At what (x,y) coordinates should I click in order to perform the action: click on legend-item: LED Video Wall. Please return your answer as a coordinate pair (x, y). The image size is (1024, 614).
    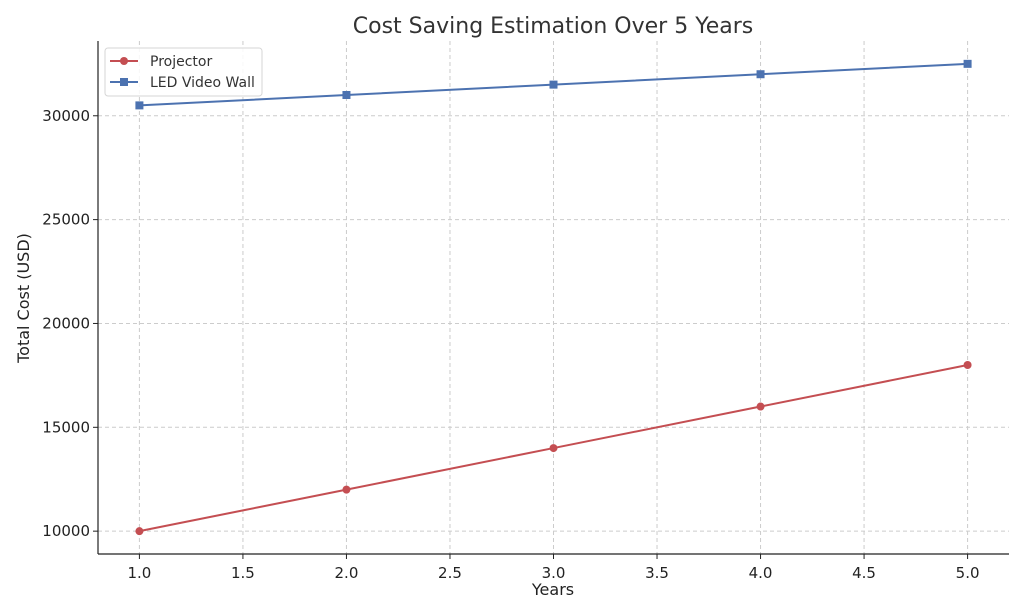
    Looking at the image, I should click on (182, 83).